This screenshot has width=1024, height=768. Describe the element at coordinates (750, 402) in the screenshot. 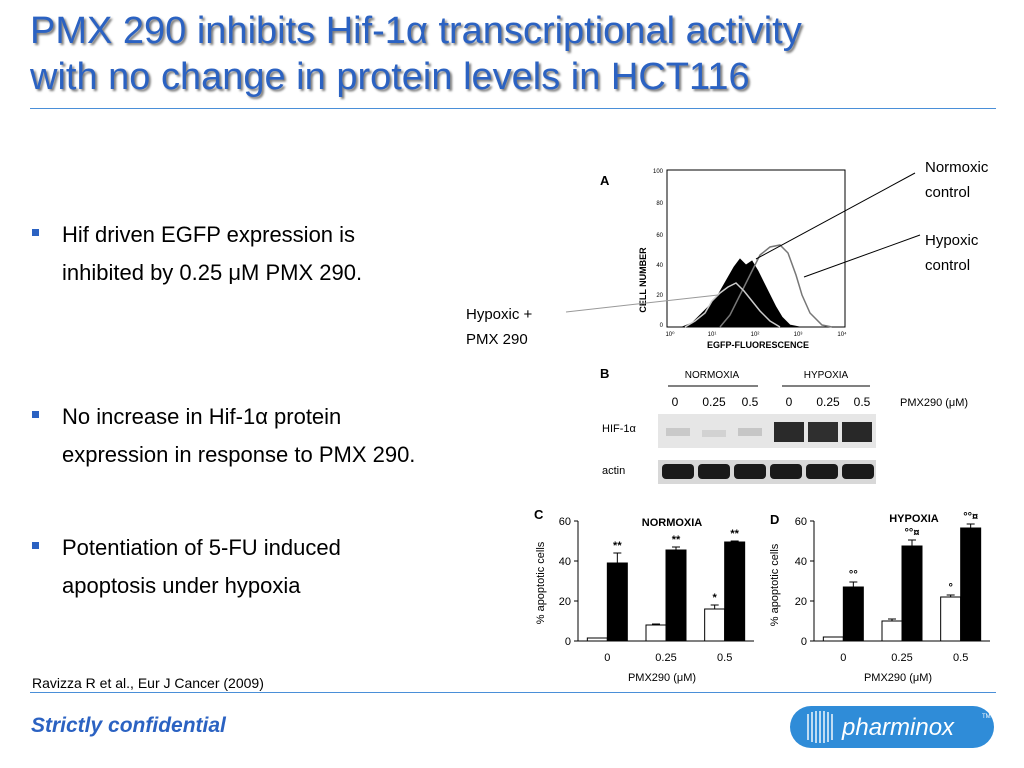

I see `concentration-label: 0.5` at that location.